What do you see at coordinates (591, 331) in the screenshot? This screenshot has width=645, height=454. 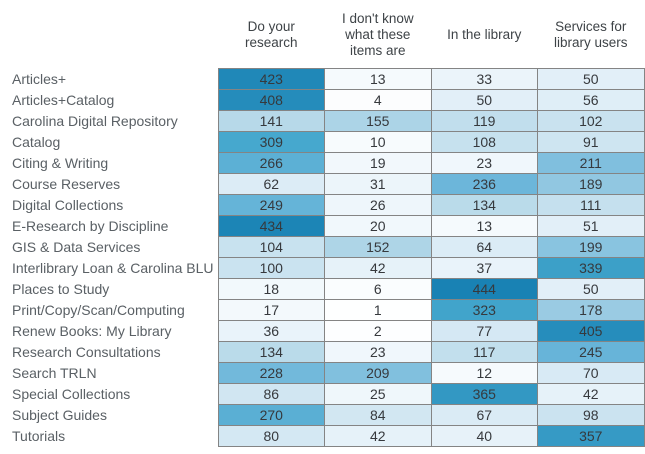 I see `heatmap-cell: 405` at bounding box center [591, 331].